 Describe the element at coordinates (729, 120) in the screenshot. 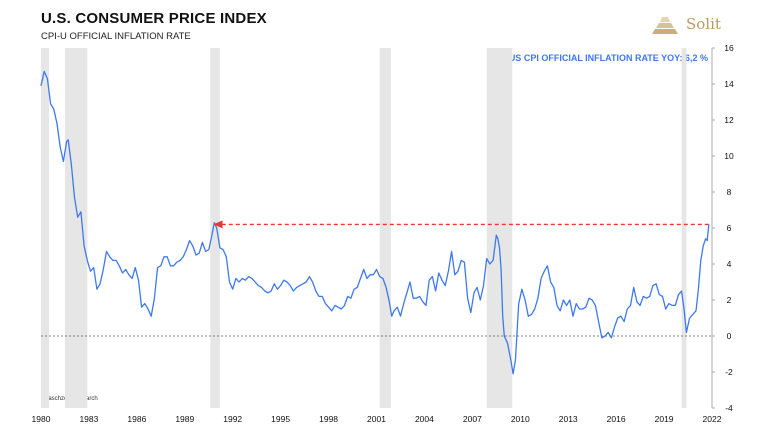

I see `y-tick-label-2: 12` at that location.